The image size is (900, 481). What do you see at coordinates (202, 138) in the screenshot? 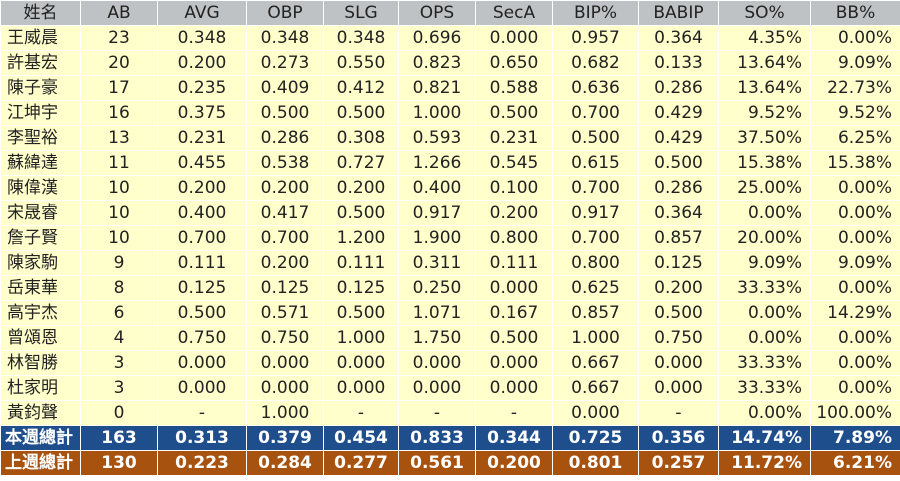
I see `avg-cell: 0.231` at bounding box center [202, 138].